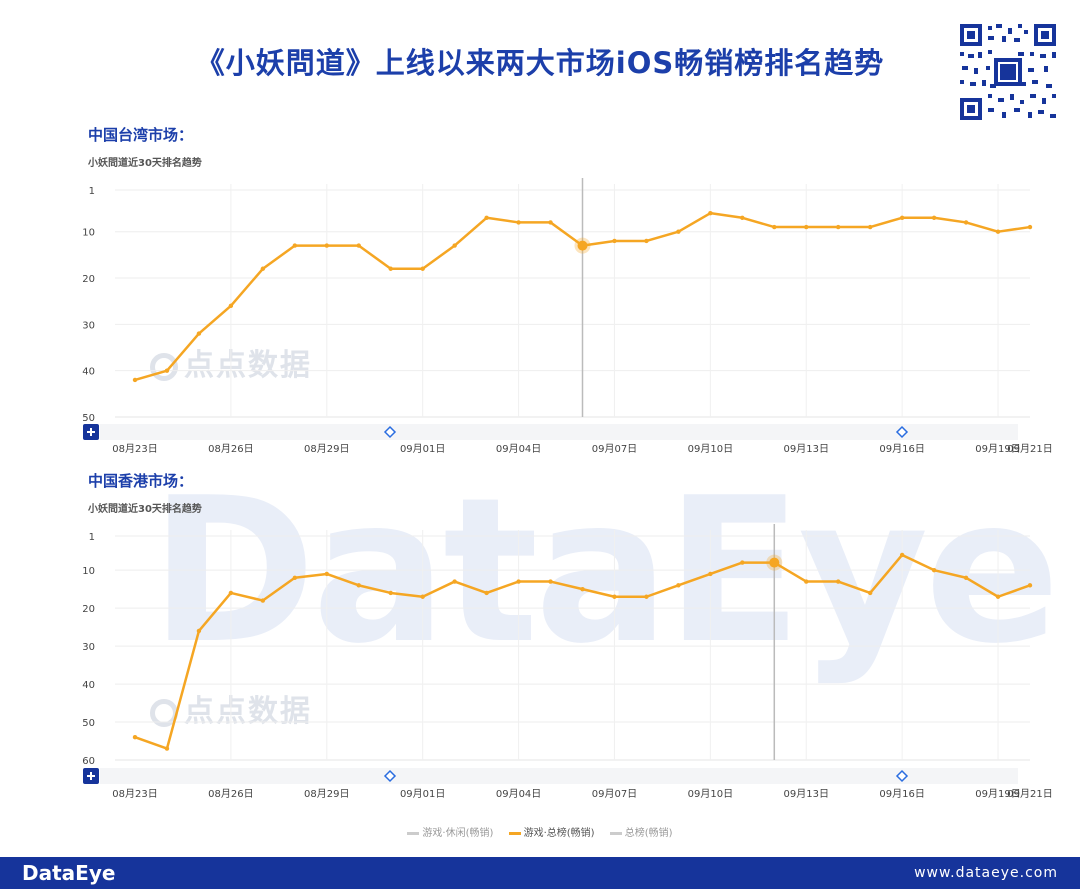 The width and height of the screenshot is (1080, 889). Describe the element at coordinates (231, 362) in the screenshot. I see `dd-watermark-top: 点点数据` at that location.